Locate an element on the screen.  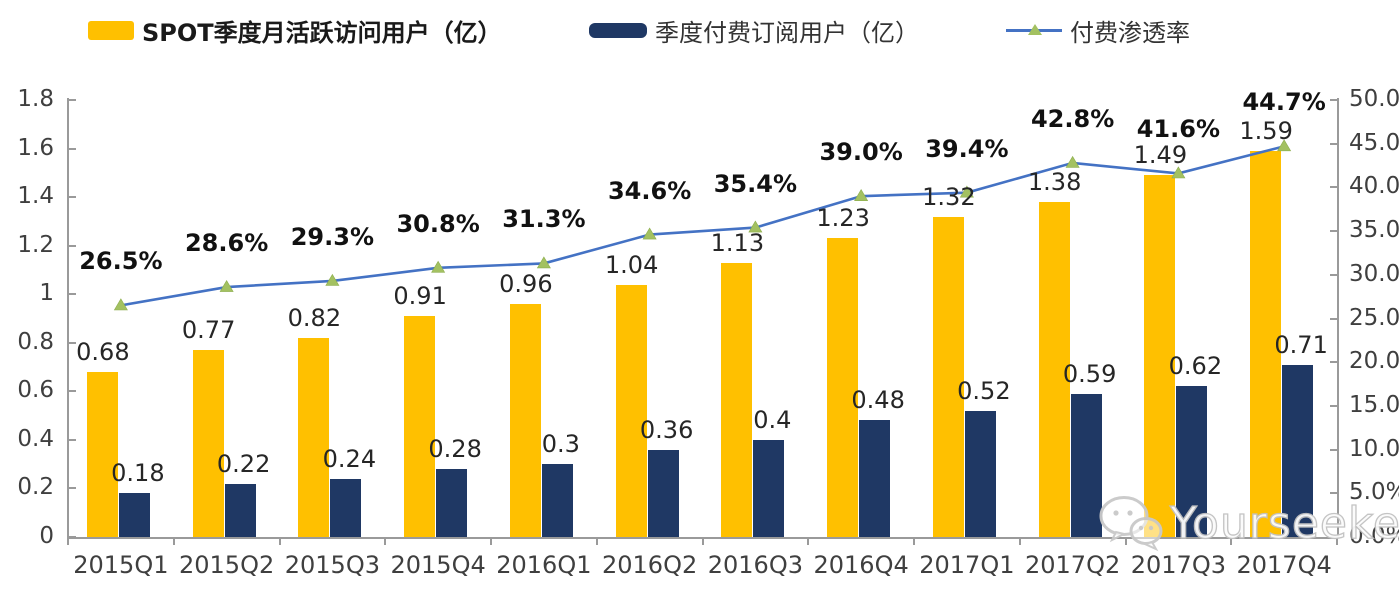
x-axis-category-label: 2016Q1 is located at coordinates (544, 565).